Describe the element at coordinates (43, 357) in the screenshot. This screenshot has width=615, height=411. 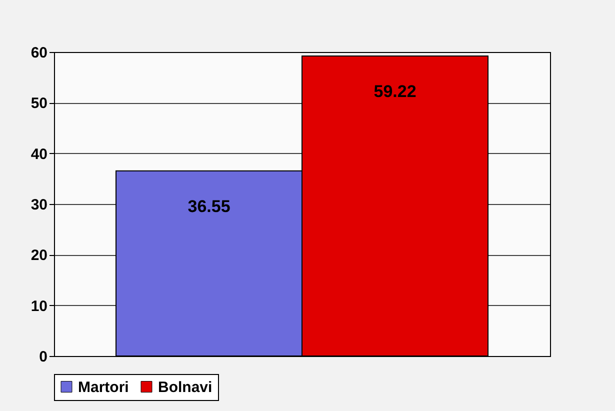
I see `y-tick-label: 0` at that location.